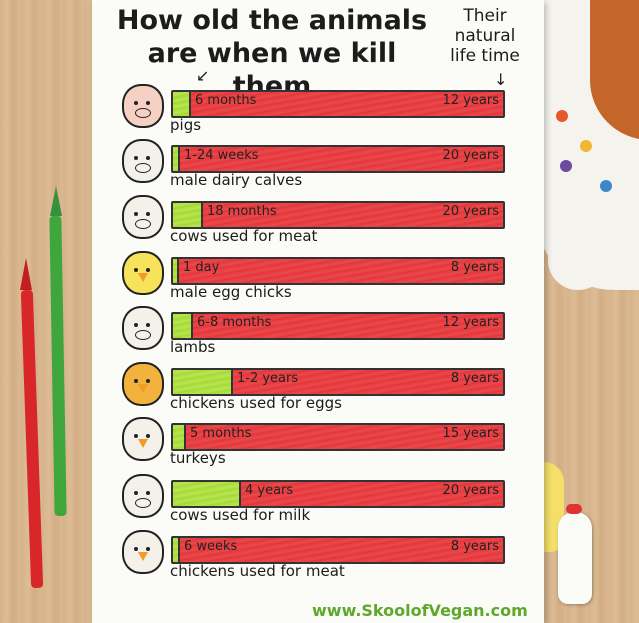 This screenshot has height=623, width=639. I want to click on animal-label: chickens used for meat, so click(257, 571).